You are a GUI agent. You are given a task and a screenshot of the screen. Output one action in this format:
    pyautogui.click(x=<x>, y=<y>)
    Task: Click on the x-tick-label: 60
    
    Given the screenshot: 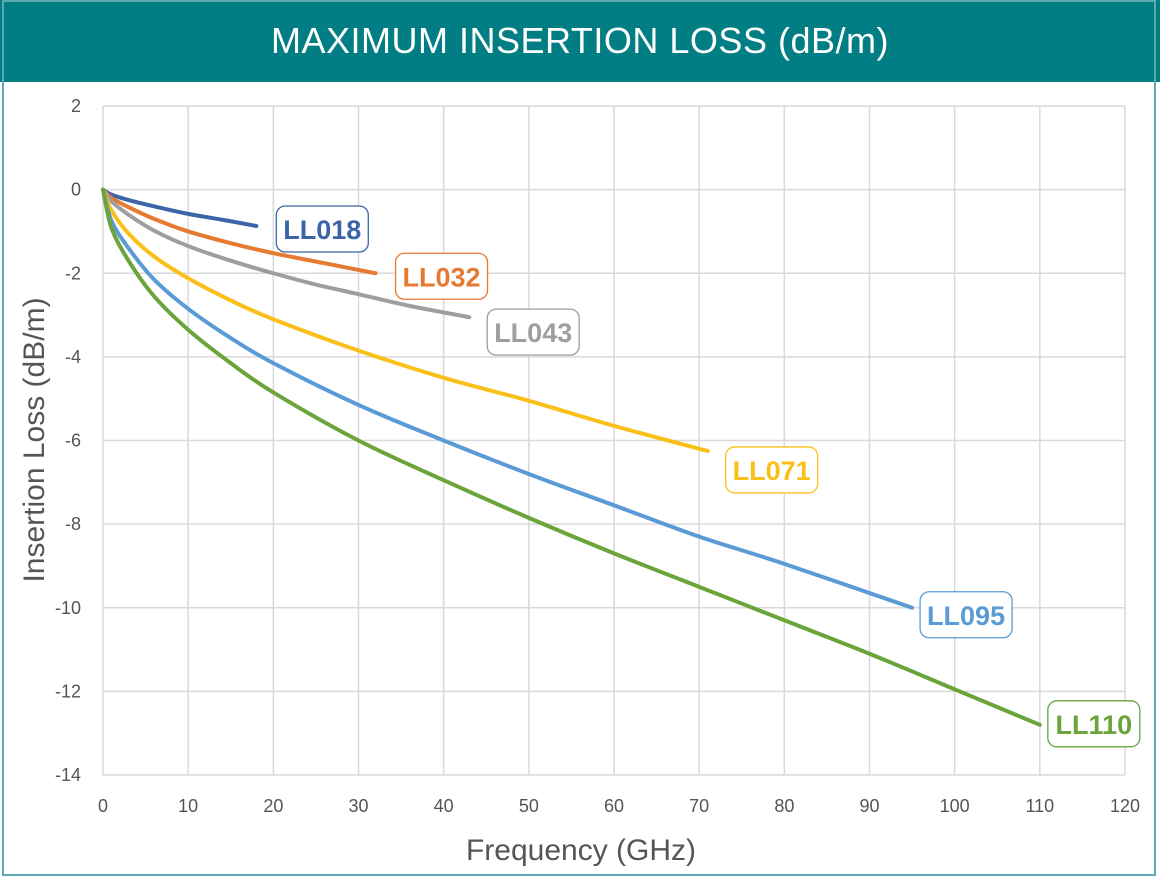 What is the action you would take?
    pyautogui.click(x=614, y=806)
    